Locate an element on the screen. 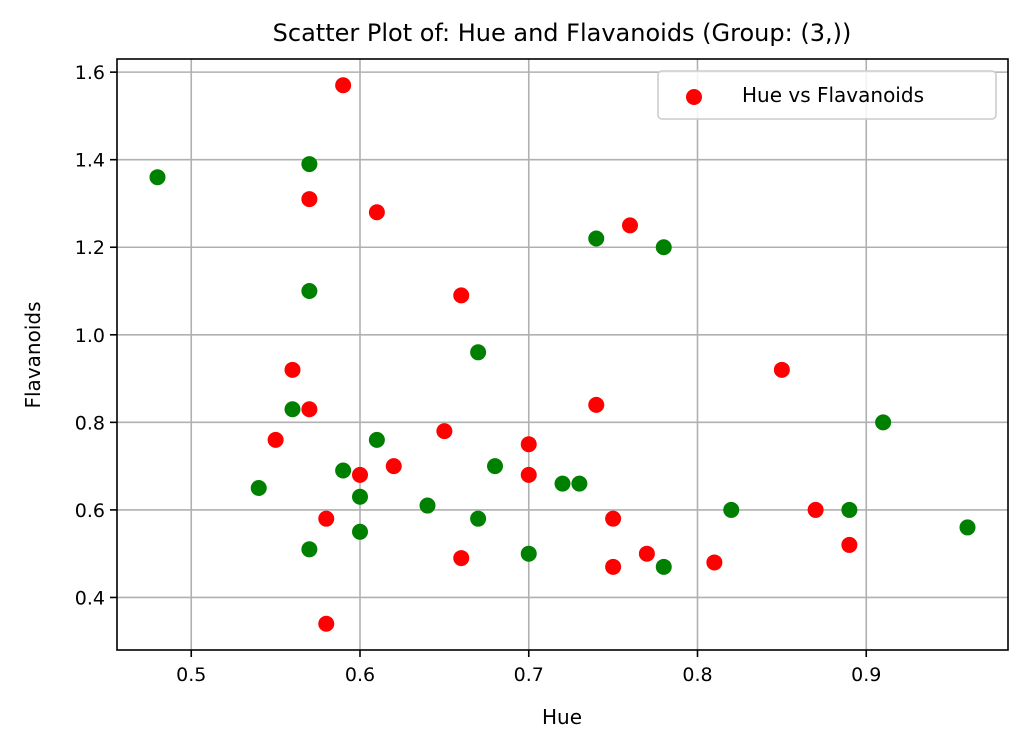 This screenshot has height=751, width=1028. legend: Hue vs Flavanoids is located at coordinates (827, 95).